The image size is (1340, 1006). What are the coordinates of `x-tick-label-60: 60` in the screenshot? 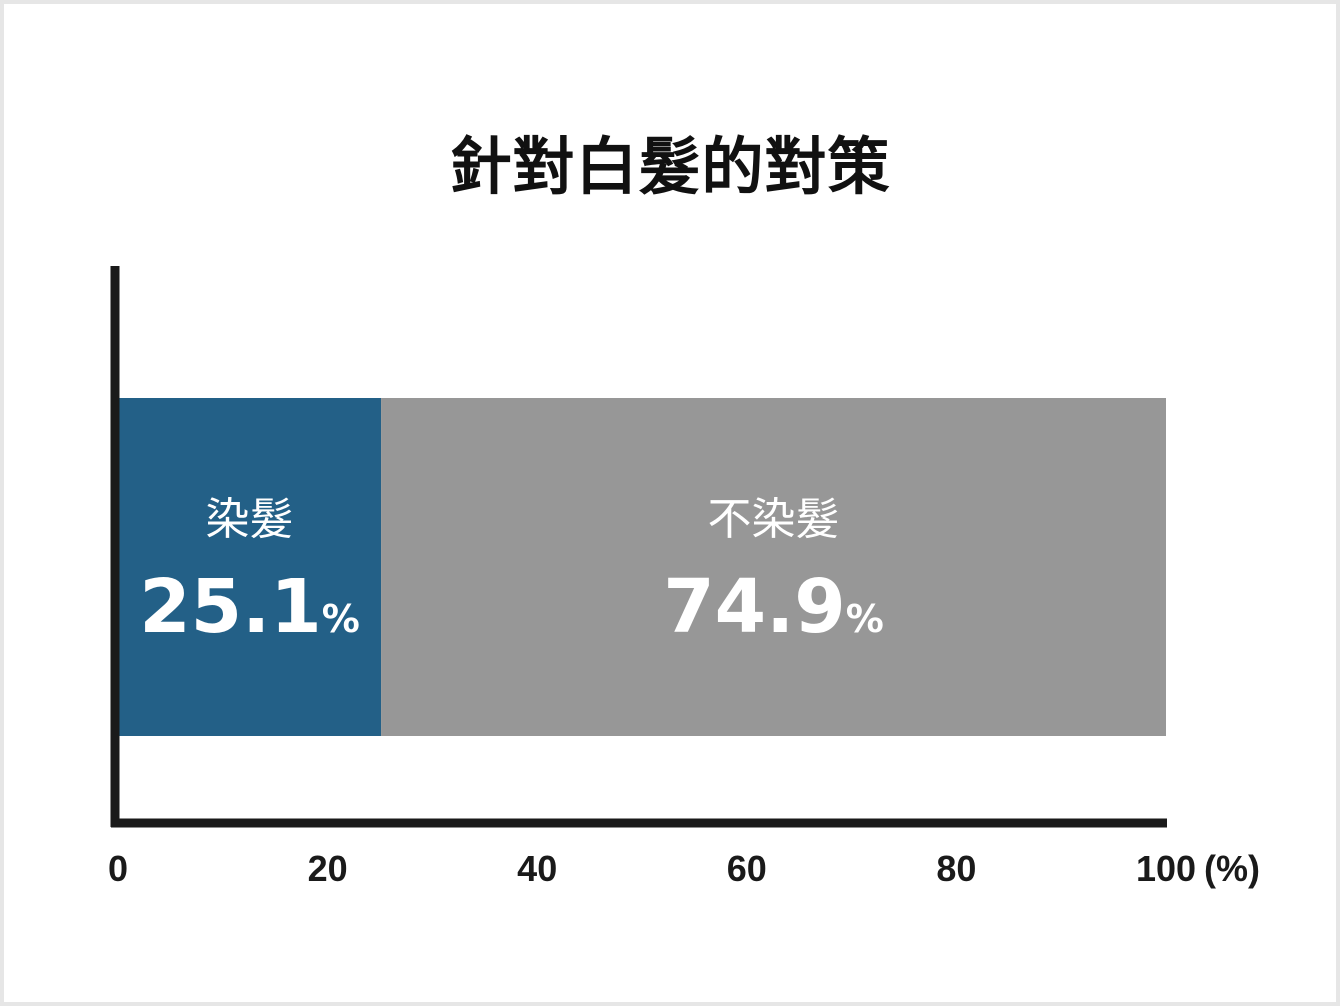 It's located at (747, 868).